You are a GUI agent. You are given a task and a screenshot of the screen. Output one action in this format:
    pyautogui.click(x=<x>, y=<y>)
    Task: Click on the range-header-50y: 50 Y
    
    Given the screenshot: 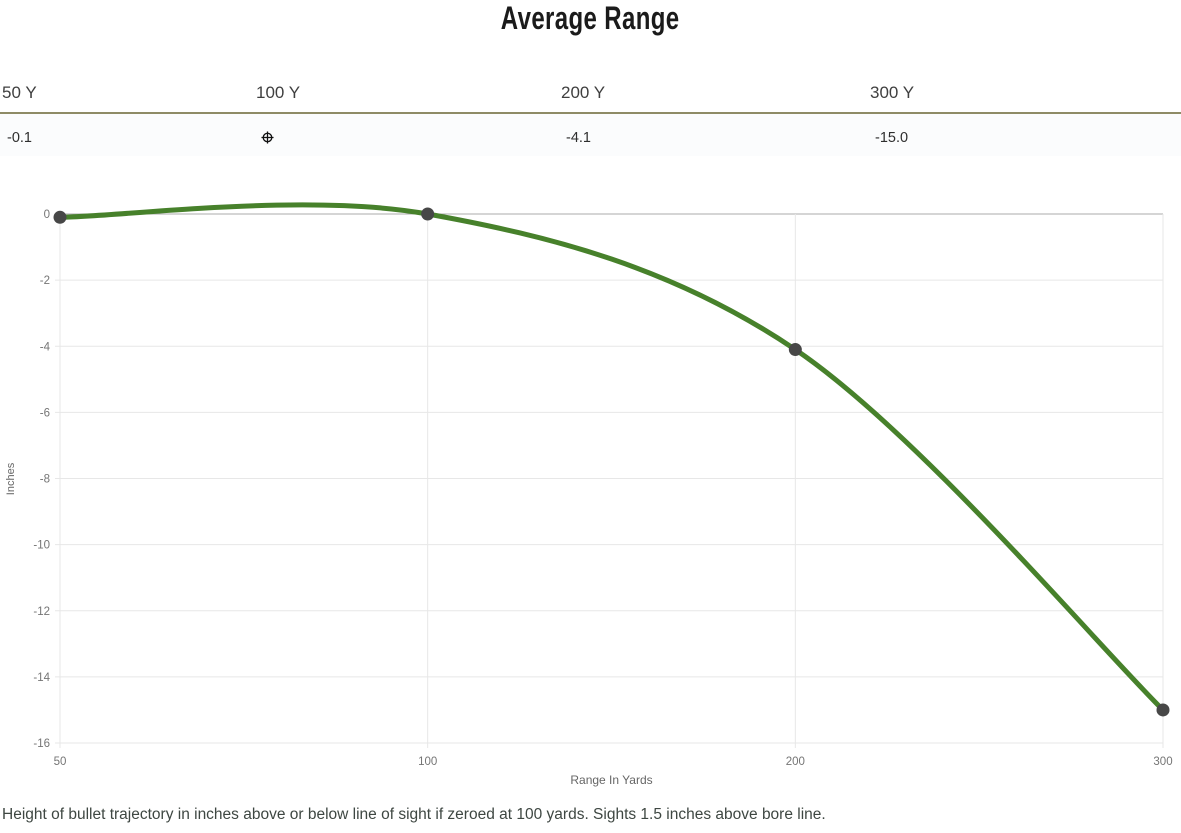 What is the action you would take?
    pyautogui.click(x=19, y=92)
    